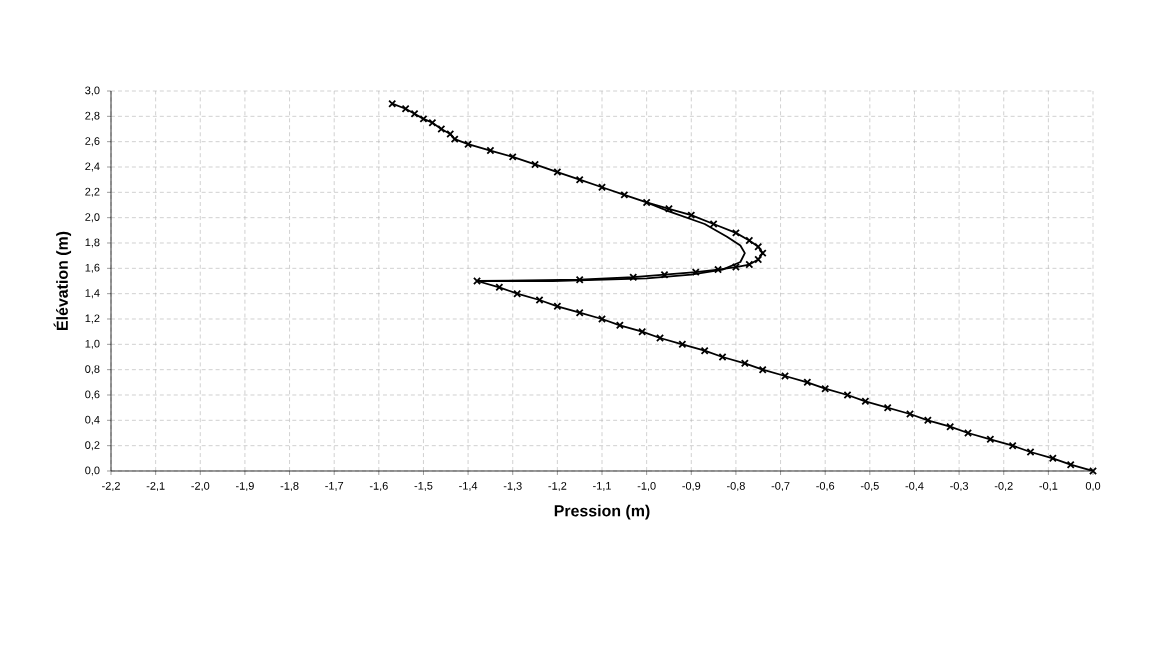 Image resolution: width=1161 pixels, height=671 pixels. Describe the element at coordinates (869, 487) in the screenshot. I see `x-tick-label: -0,5` at that location.